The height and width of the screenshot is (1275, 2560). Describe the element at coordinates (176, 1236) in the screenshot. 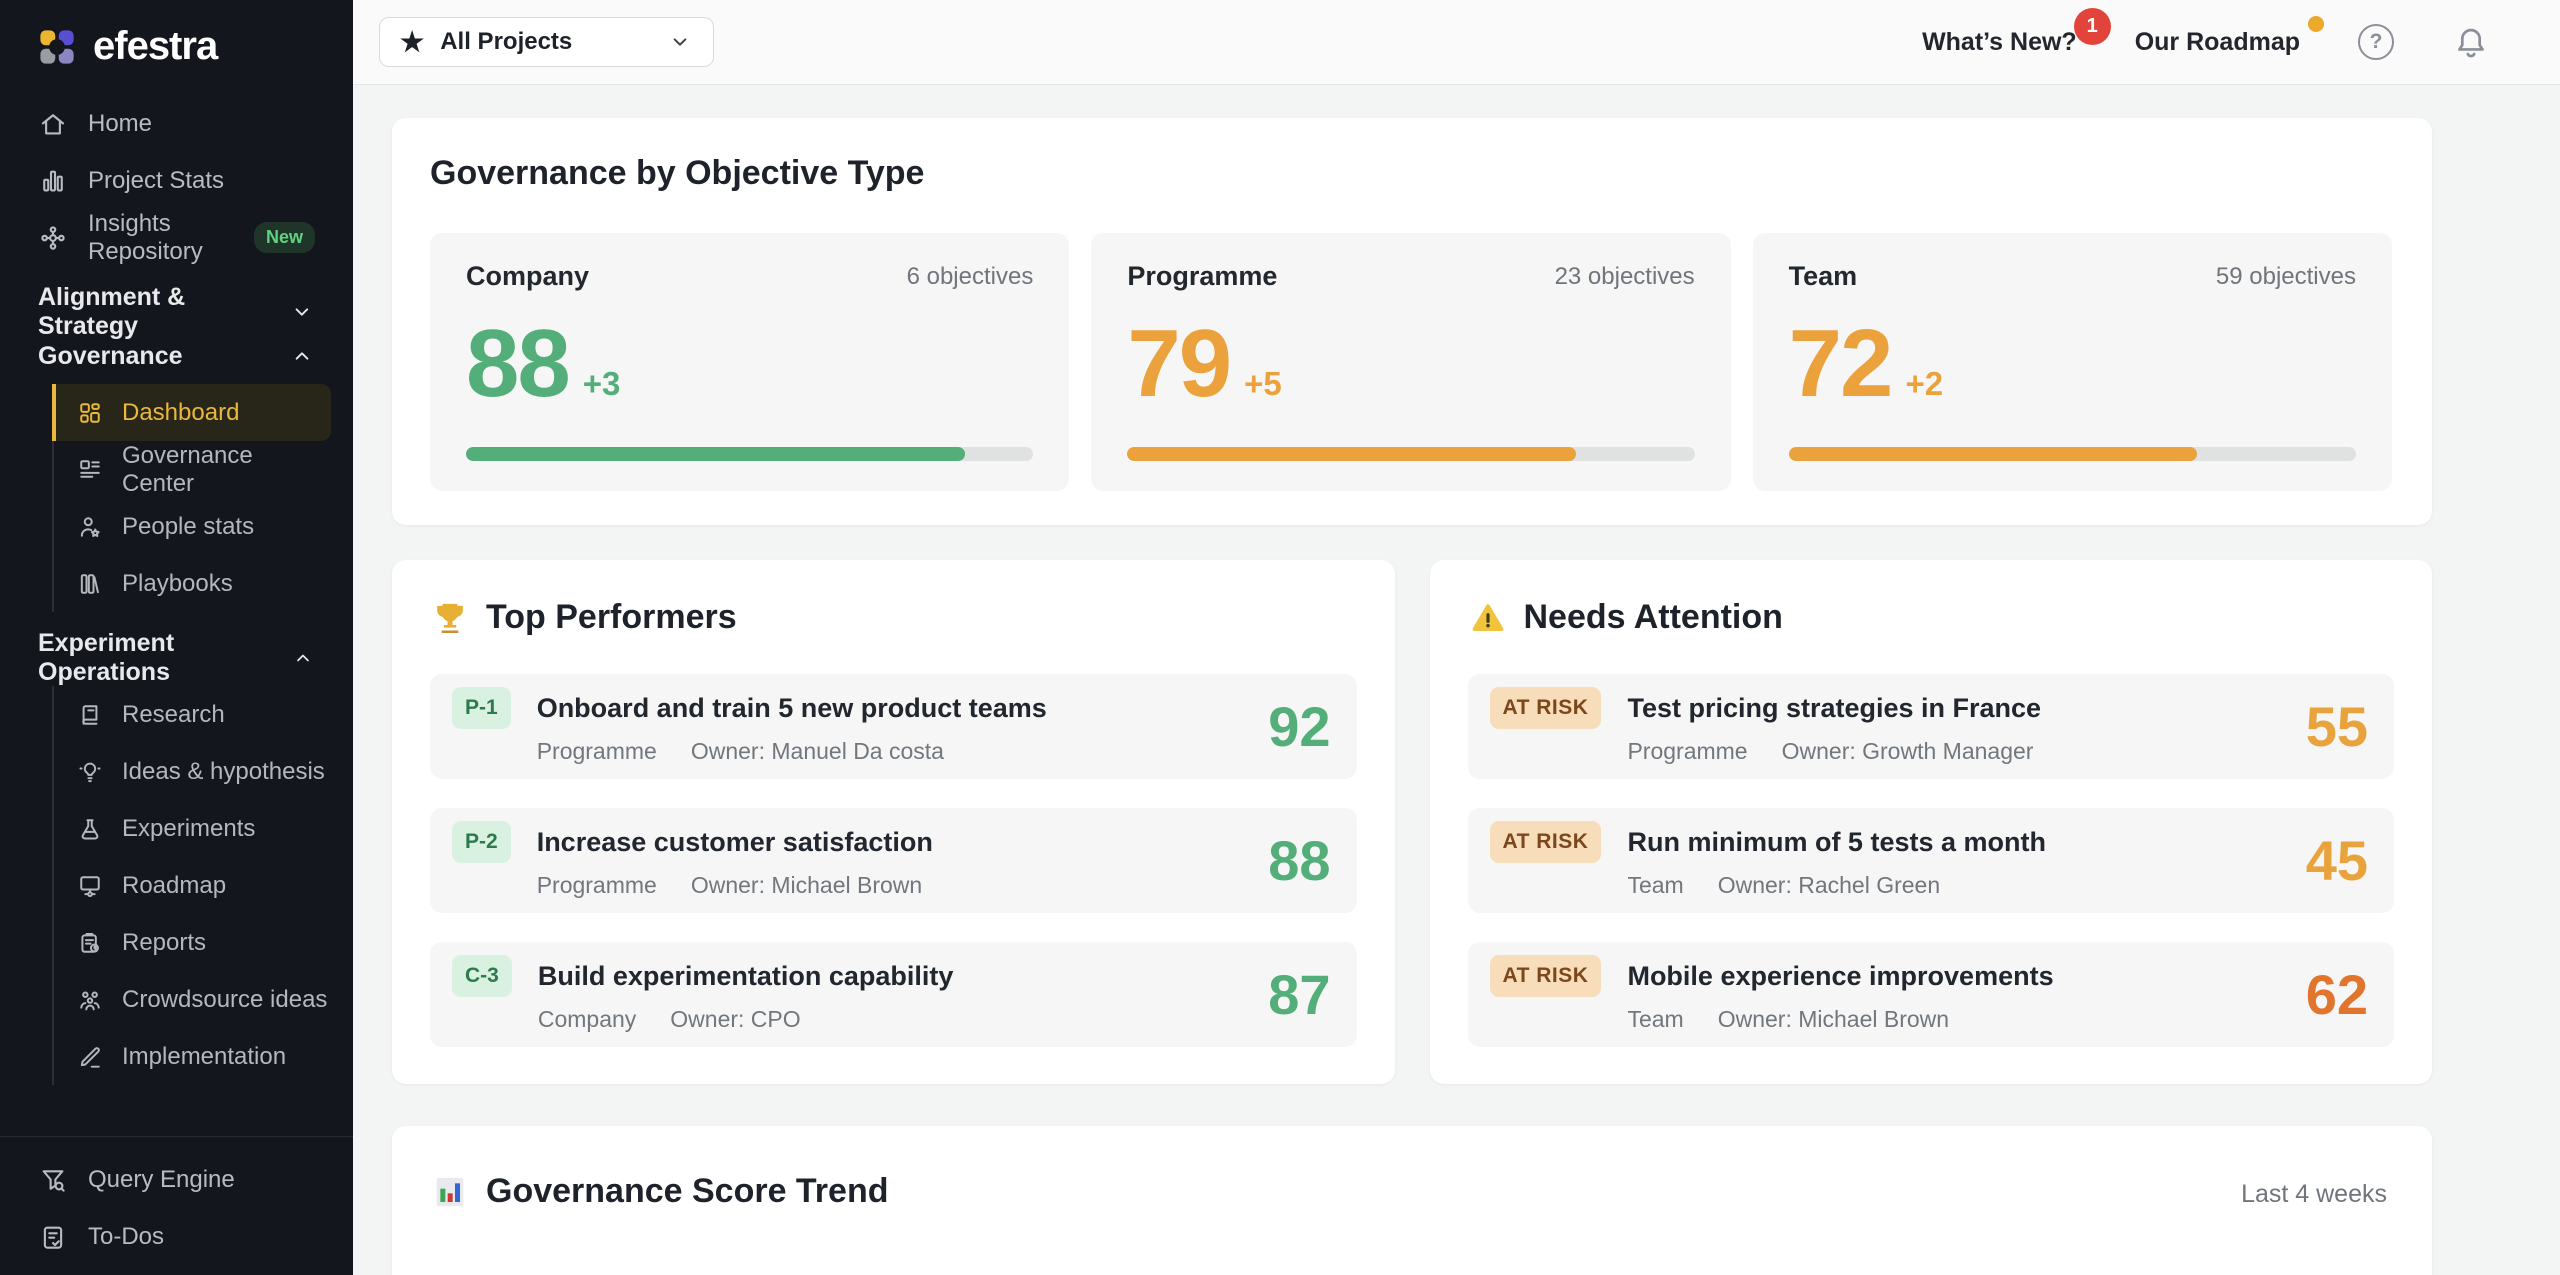

I see `sidebar-item-to-dos: To-Dos` at that location.